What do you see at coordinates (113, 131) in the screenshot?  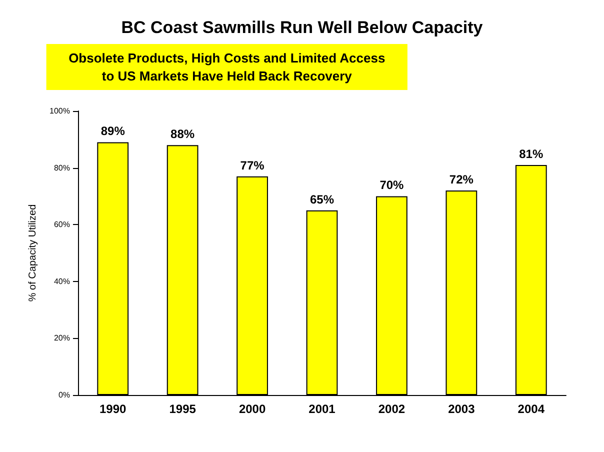 I see `data-label: 89%` at bounding box center [113, 131].